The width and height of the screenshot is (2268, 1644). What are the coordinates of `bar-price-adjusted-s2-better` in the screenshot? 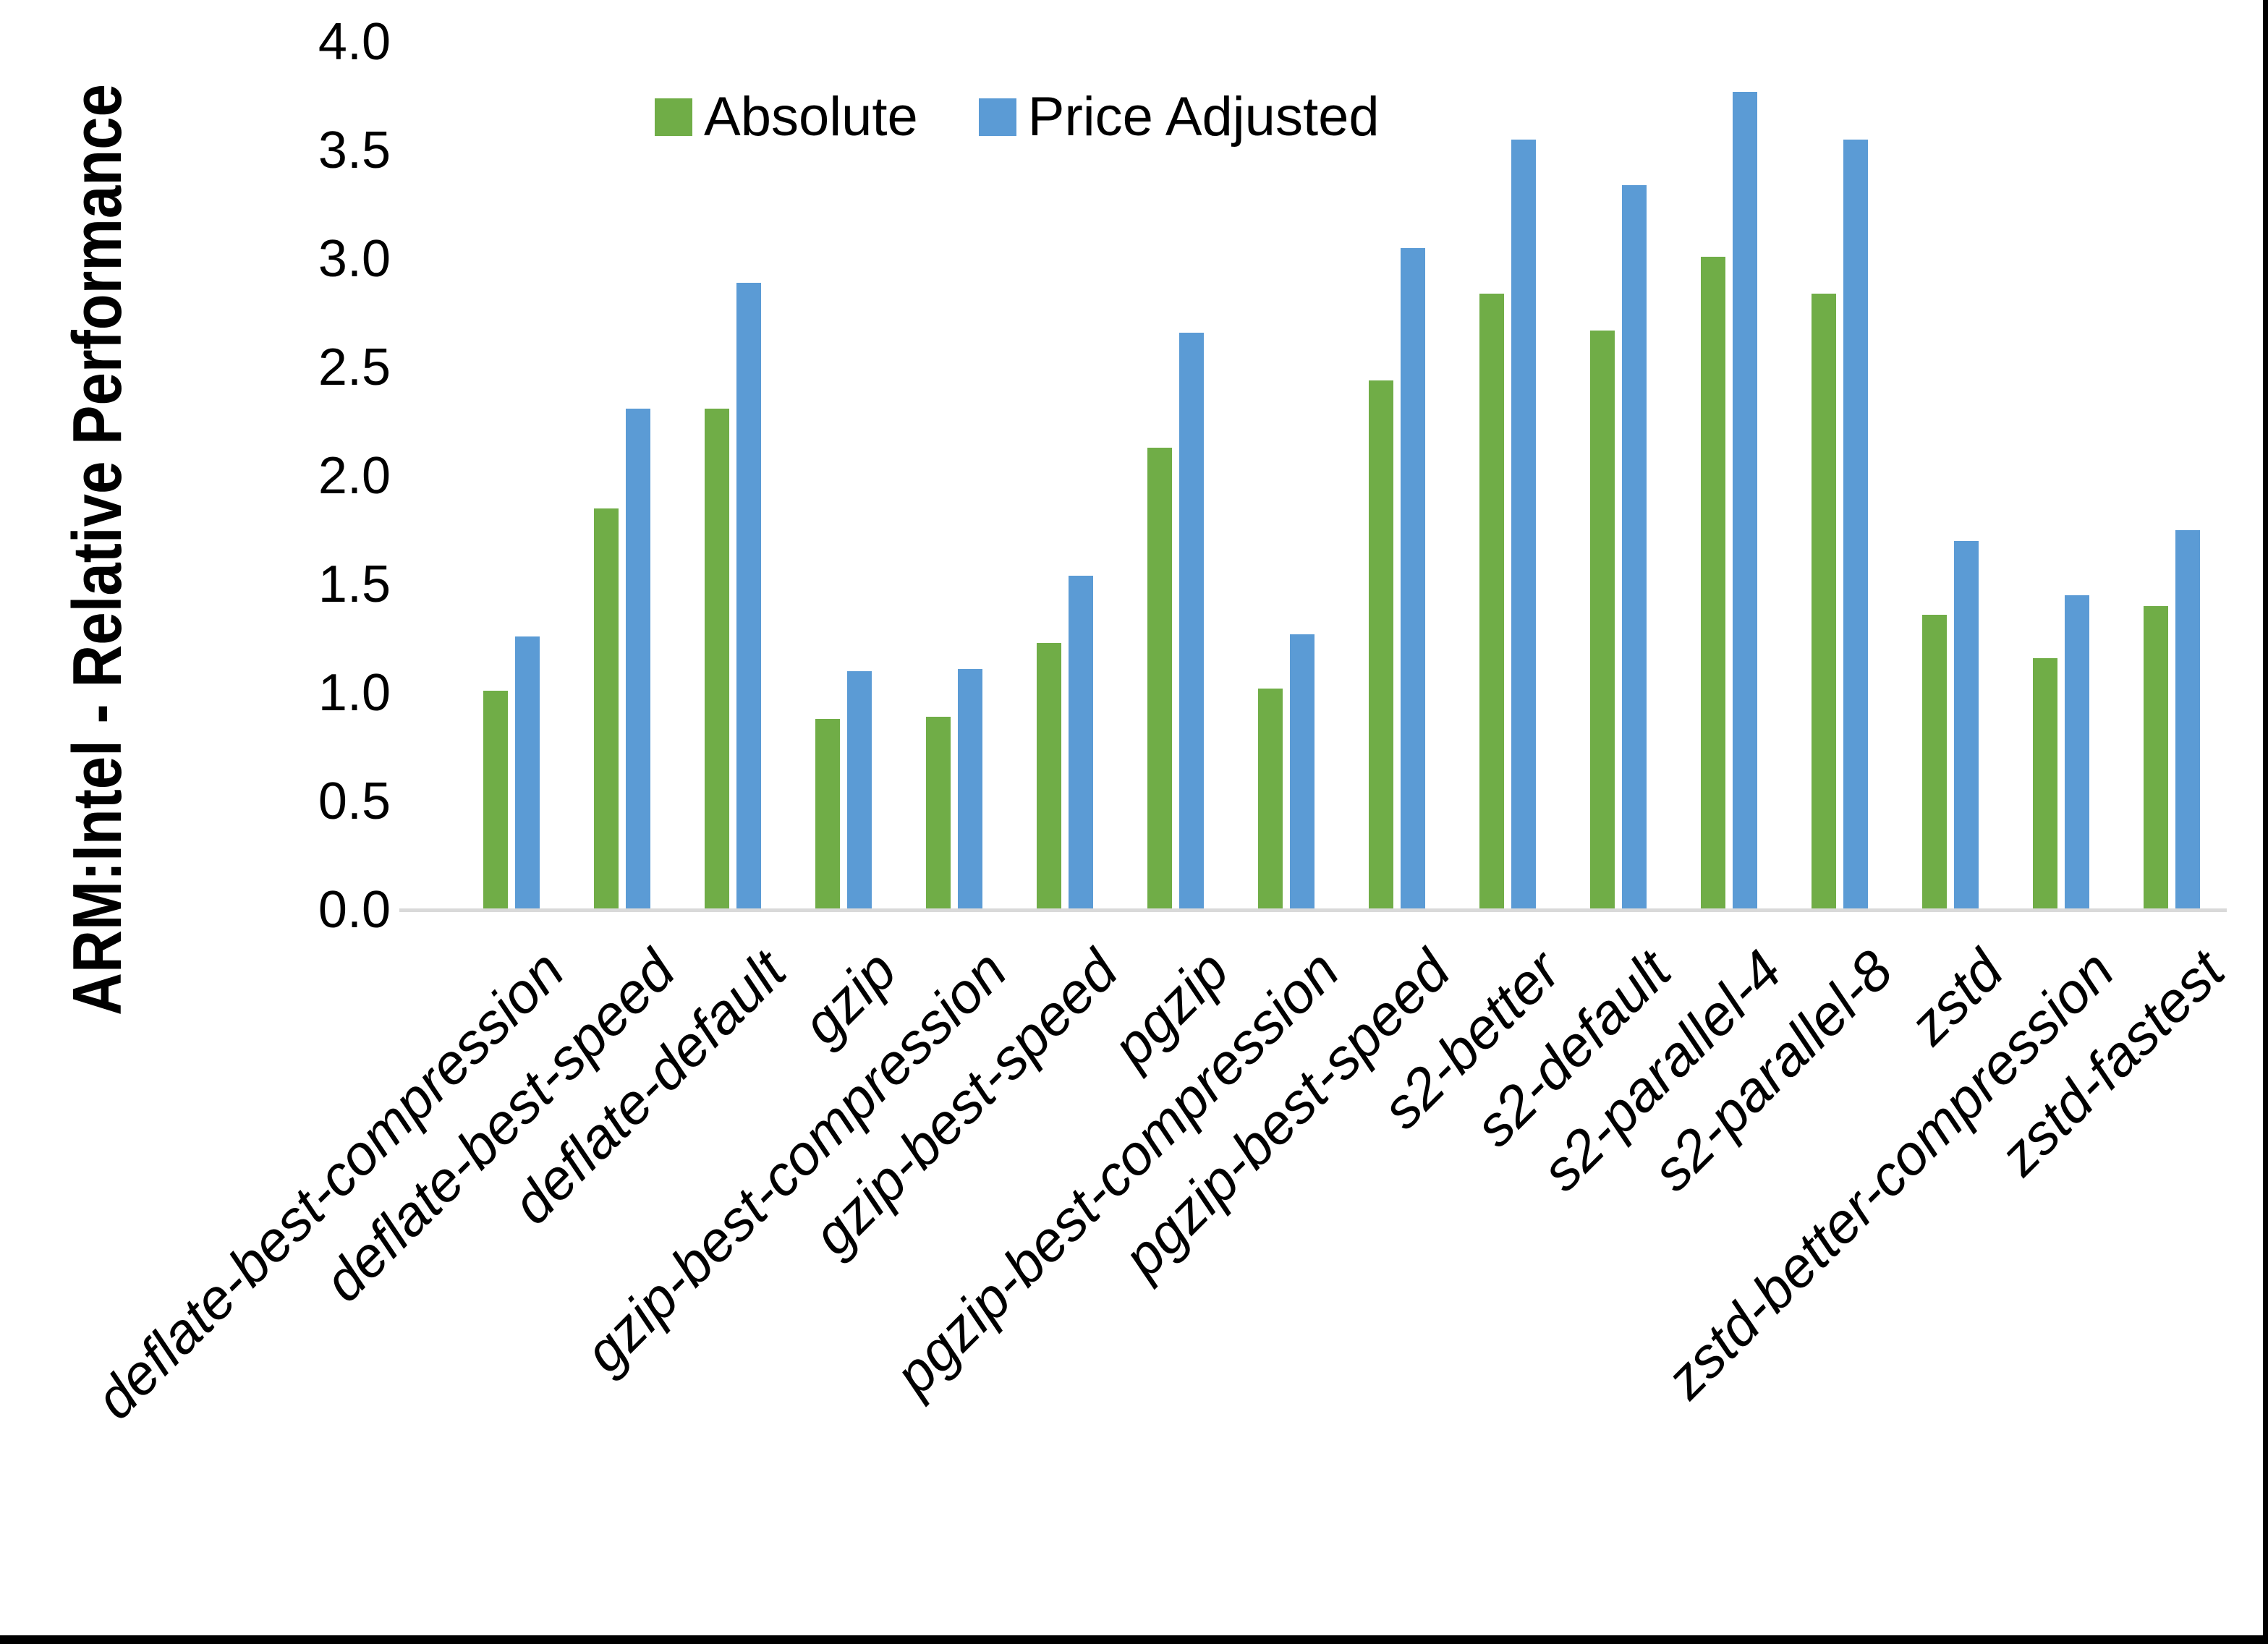 It's located at (1523, 525).